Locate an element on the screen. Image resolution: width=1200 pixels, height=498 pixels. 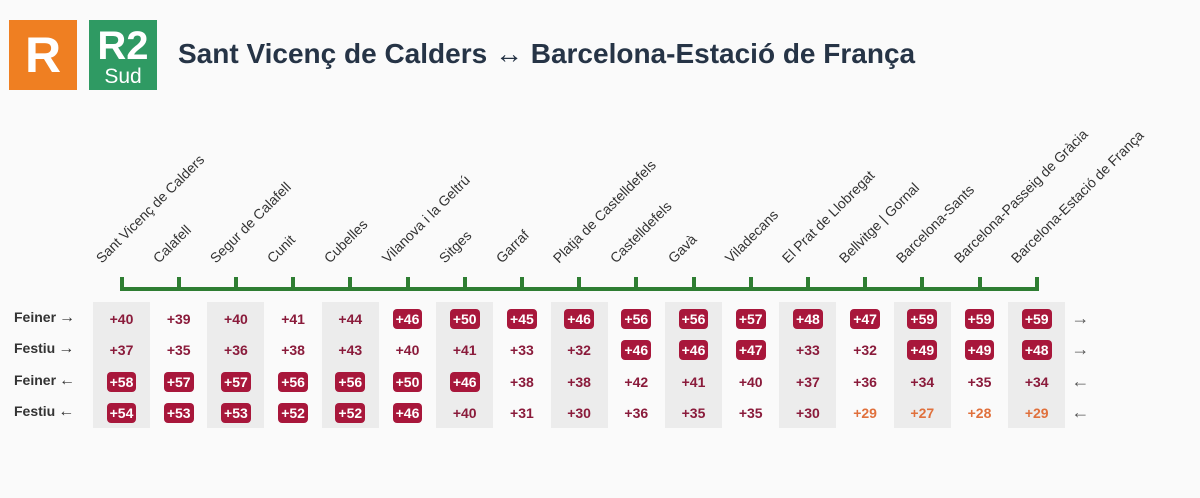
service-type: Feiner is located at coordinates (35, 317).